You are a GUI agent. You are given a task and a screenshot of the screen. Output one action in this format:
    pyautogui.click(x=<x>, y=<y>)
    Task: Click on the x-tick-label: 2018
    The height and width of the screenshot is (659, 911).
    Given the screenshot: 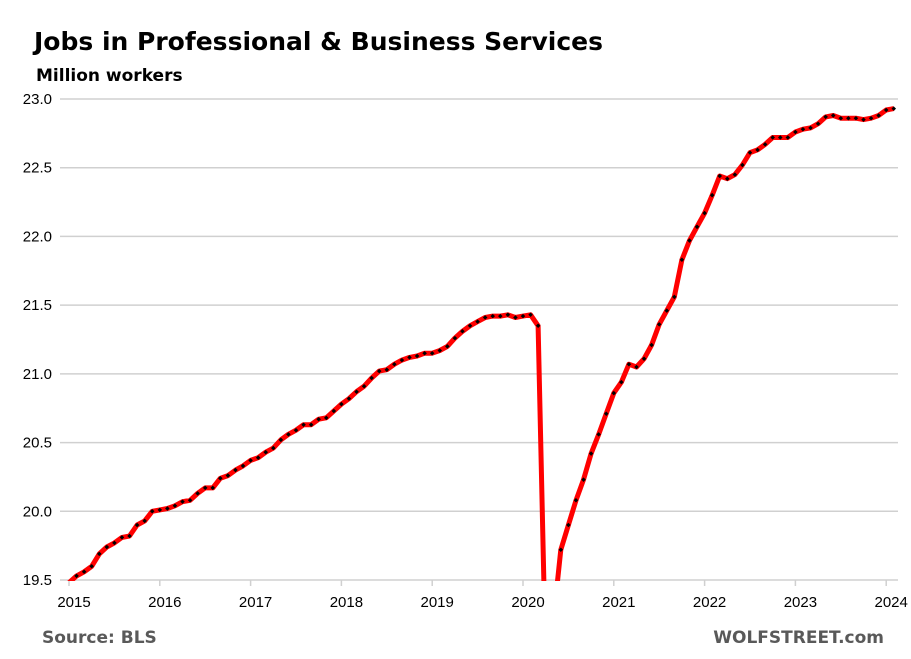 What is the action you would take?
    pyautogui.click(x=346, y=602)
    